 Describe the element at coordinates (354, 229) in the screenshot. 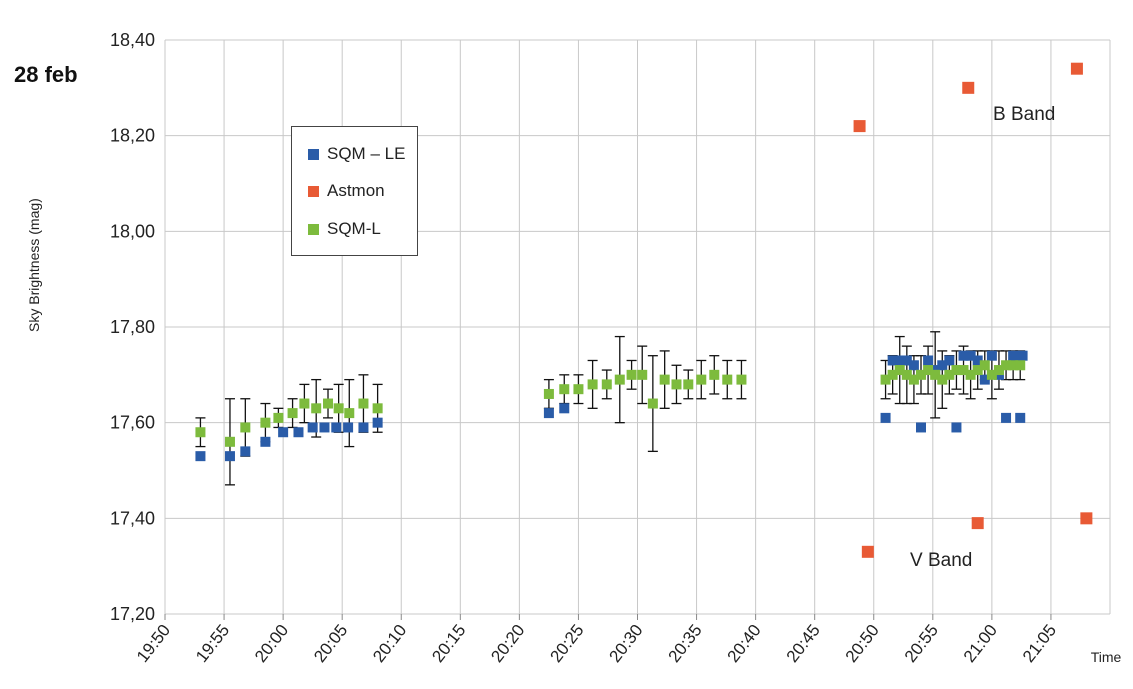

I see `legend-label-sqm-l: SQM-L` at that location.